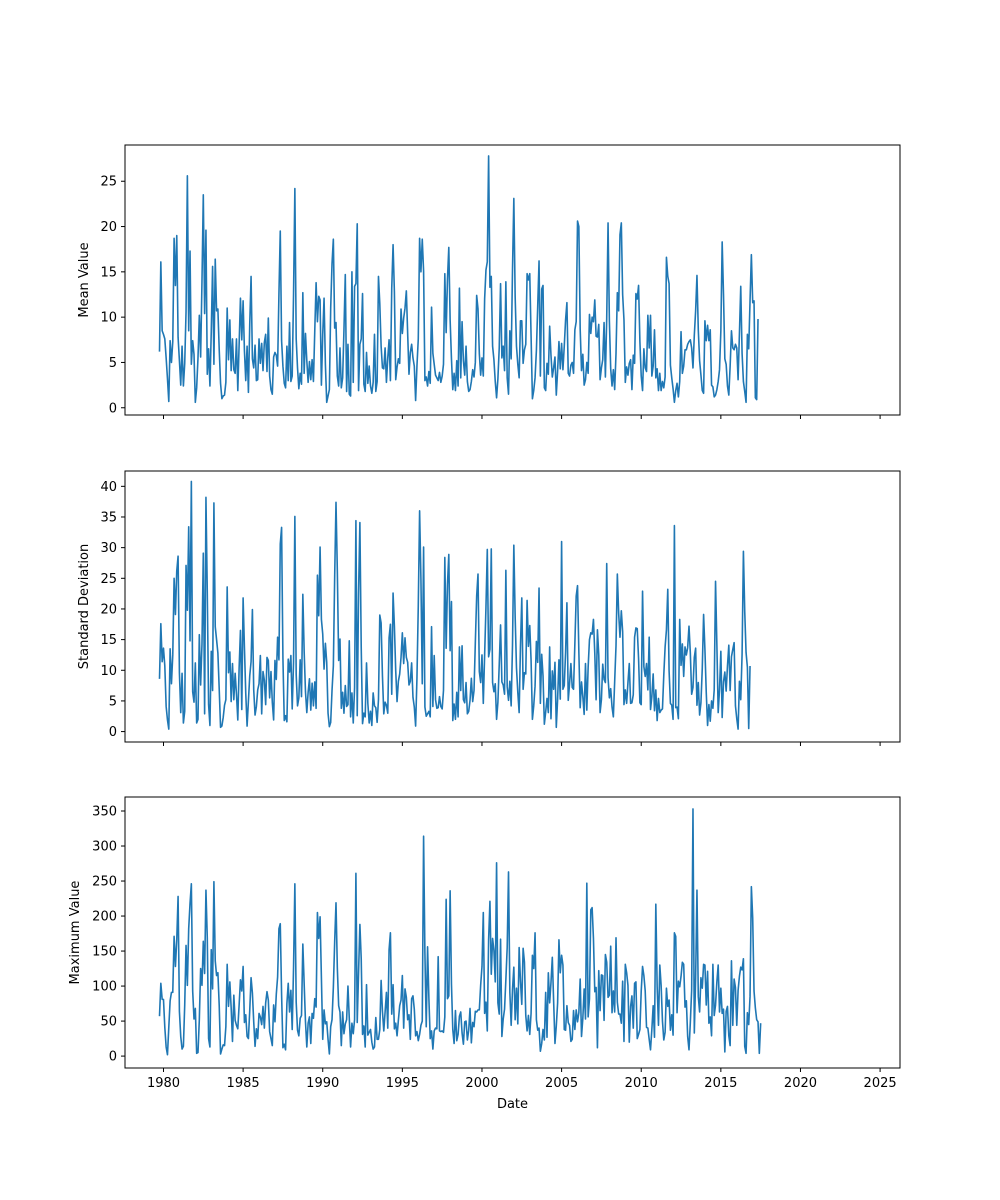 This screenshot has height=1200, width=1000. Describe the element at coordinates (84, 279) in the screenshot. I see `y-axis-label: Mean Value` at that location.